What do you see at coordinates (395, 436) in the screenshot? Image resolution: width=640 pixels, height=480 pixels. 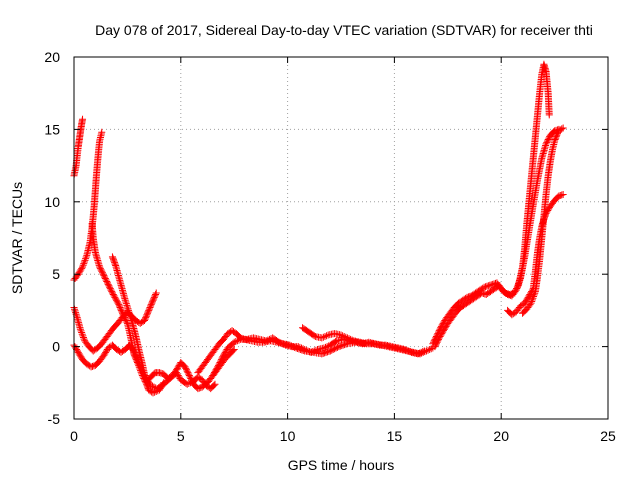 I see `x-tick-label: 15` at bounding box center [395, 436].